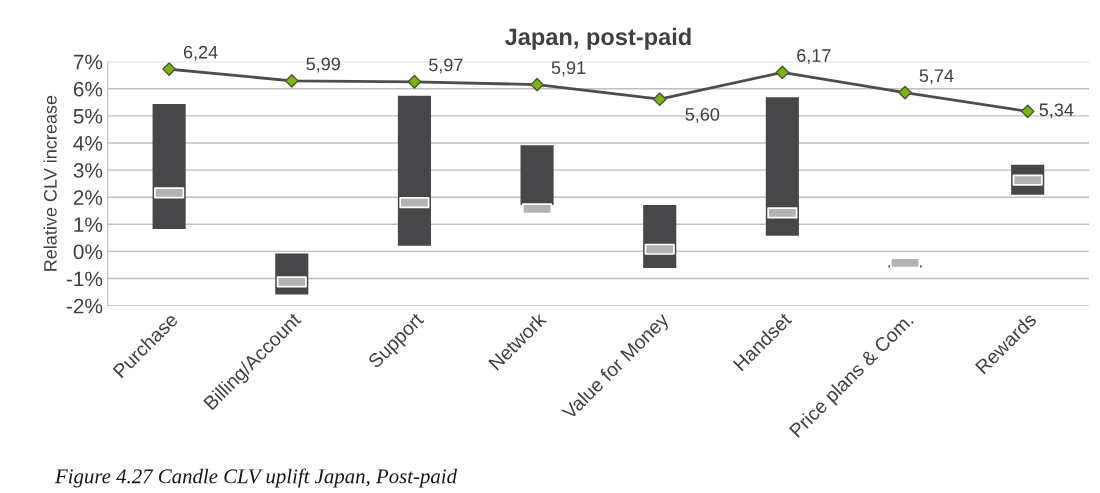 The image size is (1100, 493). I want to click on data-label: 5,60, so click(702, 115).